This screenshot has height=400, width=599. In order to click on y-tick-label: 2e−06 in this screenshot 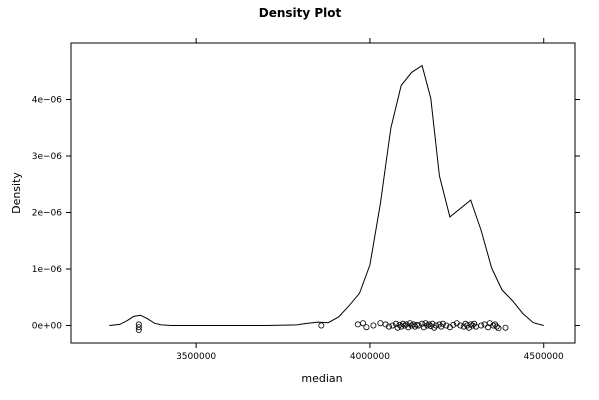, I will do `click(47, 213)`.